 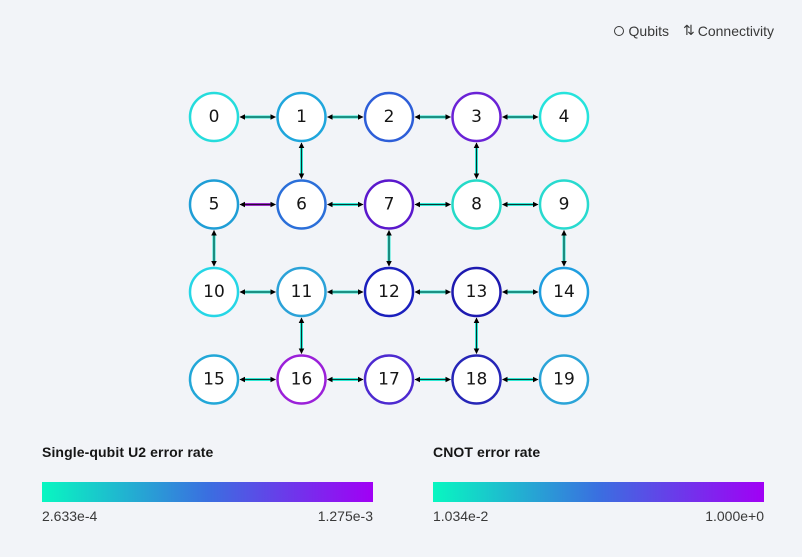 I want to click on qubit-label: 2, so click(x=389, y=117).